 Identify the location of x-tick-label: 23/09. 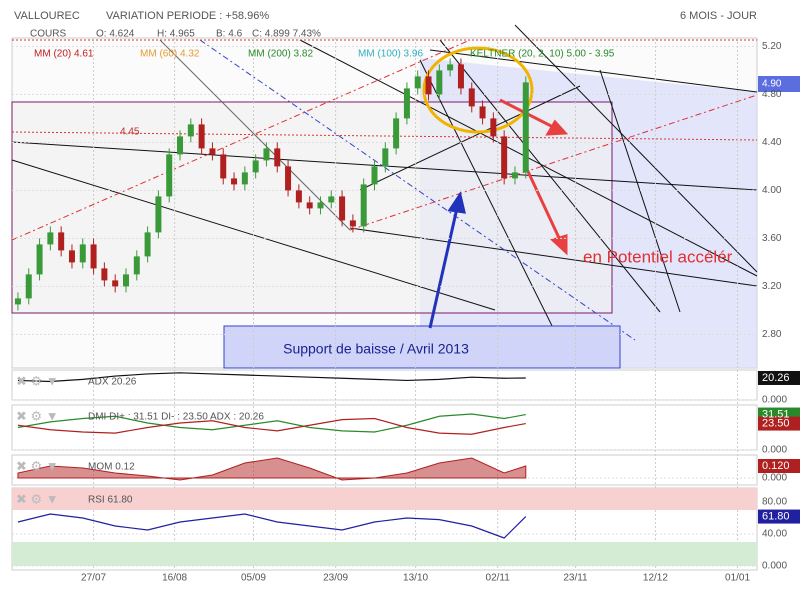
(335, 578).